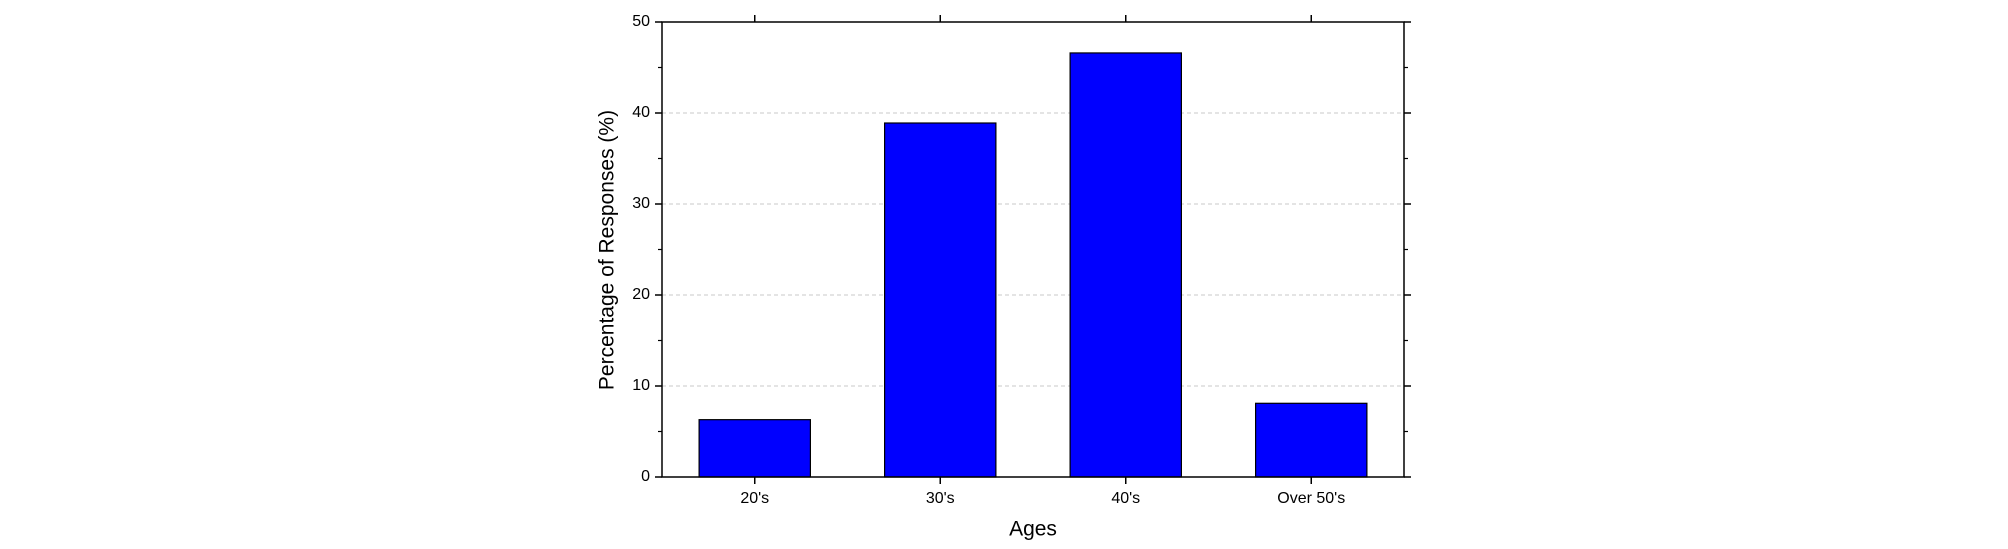 The height and width of the screenshot is (549, 2008). I want to click on y-tick-label: 10, so click(641, 385).